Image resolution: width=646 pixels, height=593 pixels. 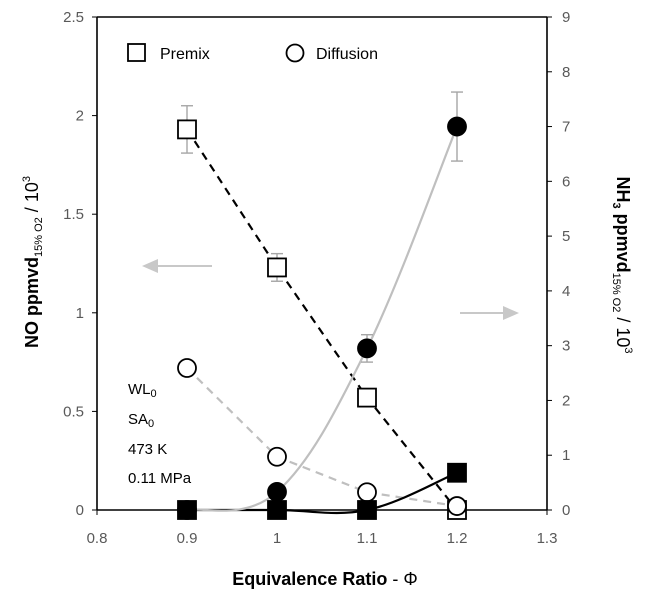 What do you see at coordinates (160, 478) in the screenshot?
I see `annotation-pressure: 0.11 MPa` at bounding box center [160, 478].